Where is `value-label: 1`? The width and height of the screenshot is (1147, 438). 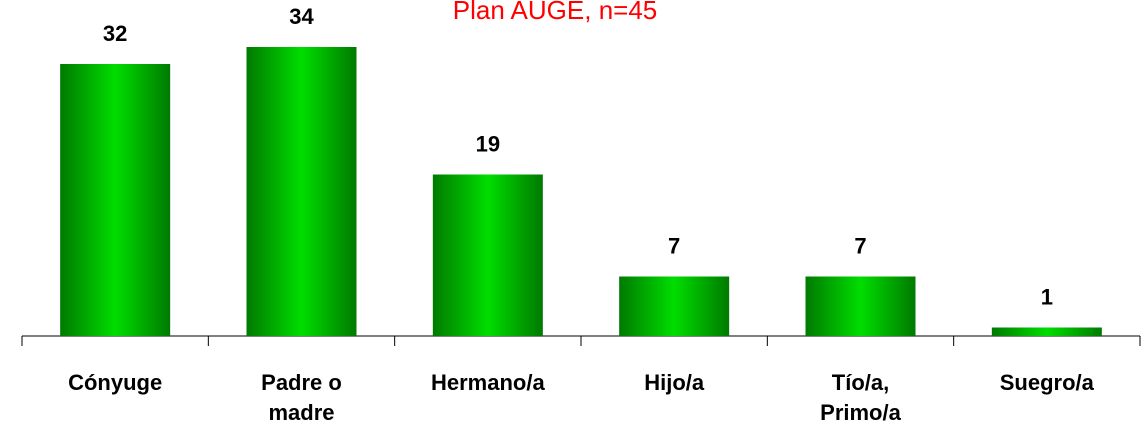 value-label: 1 is located at coordinates (1047, 296).